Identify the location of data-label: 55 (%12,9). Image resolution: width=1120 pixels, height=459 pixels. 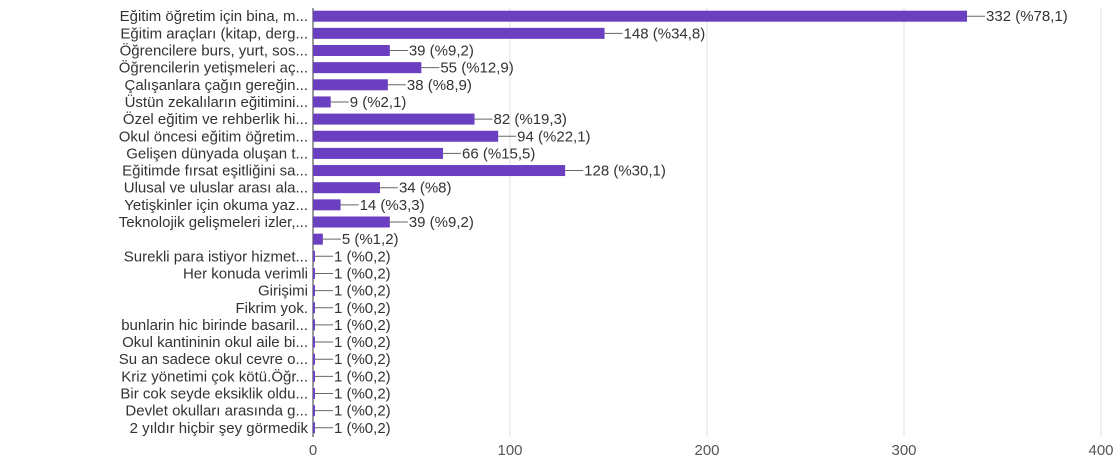
(476, 68).